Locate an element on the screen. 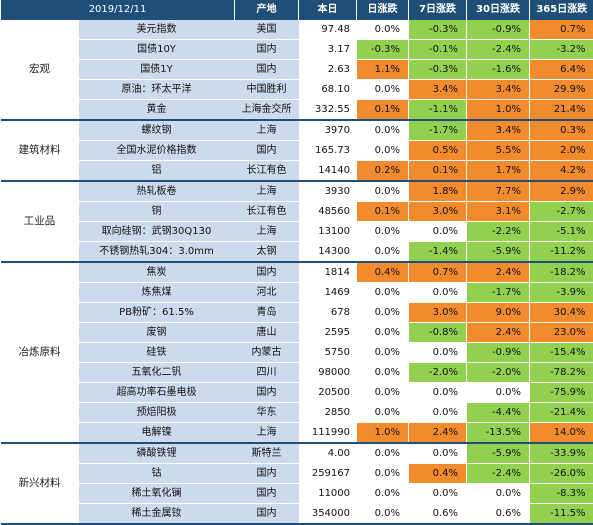  change-365d: 6.4% is located at coordinates (561, 70).